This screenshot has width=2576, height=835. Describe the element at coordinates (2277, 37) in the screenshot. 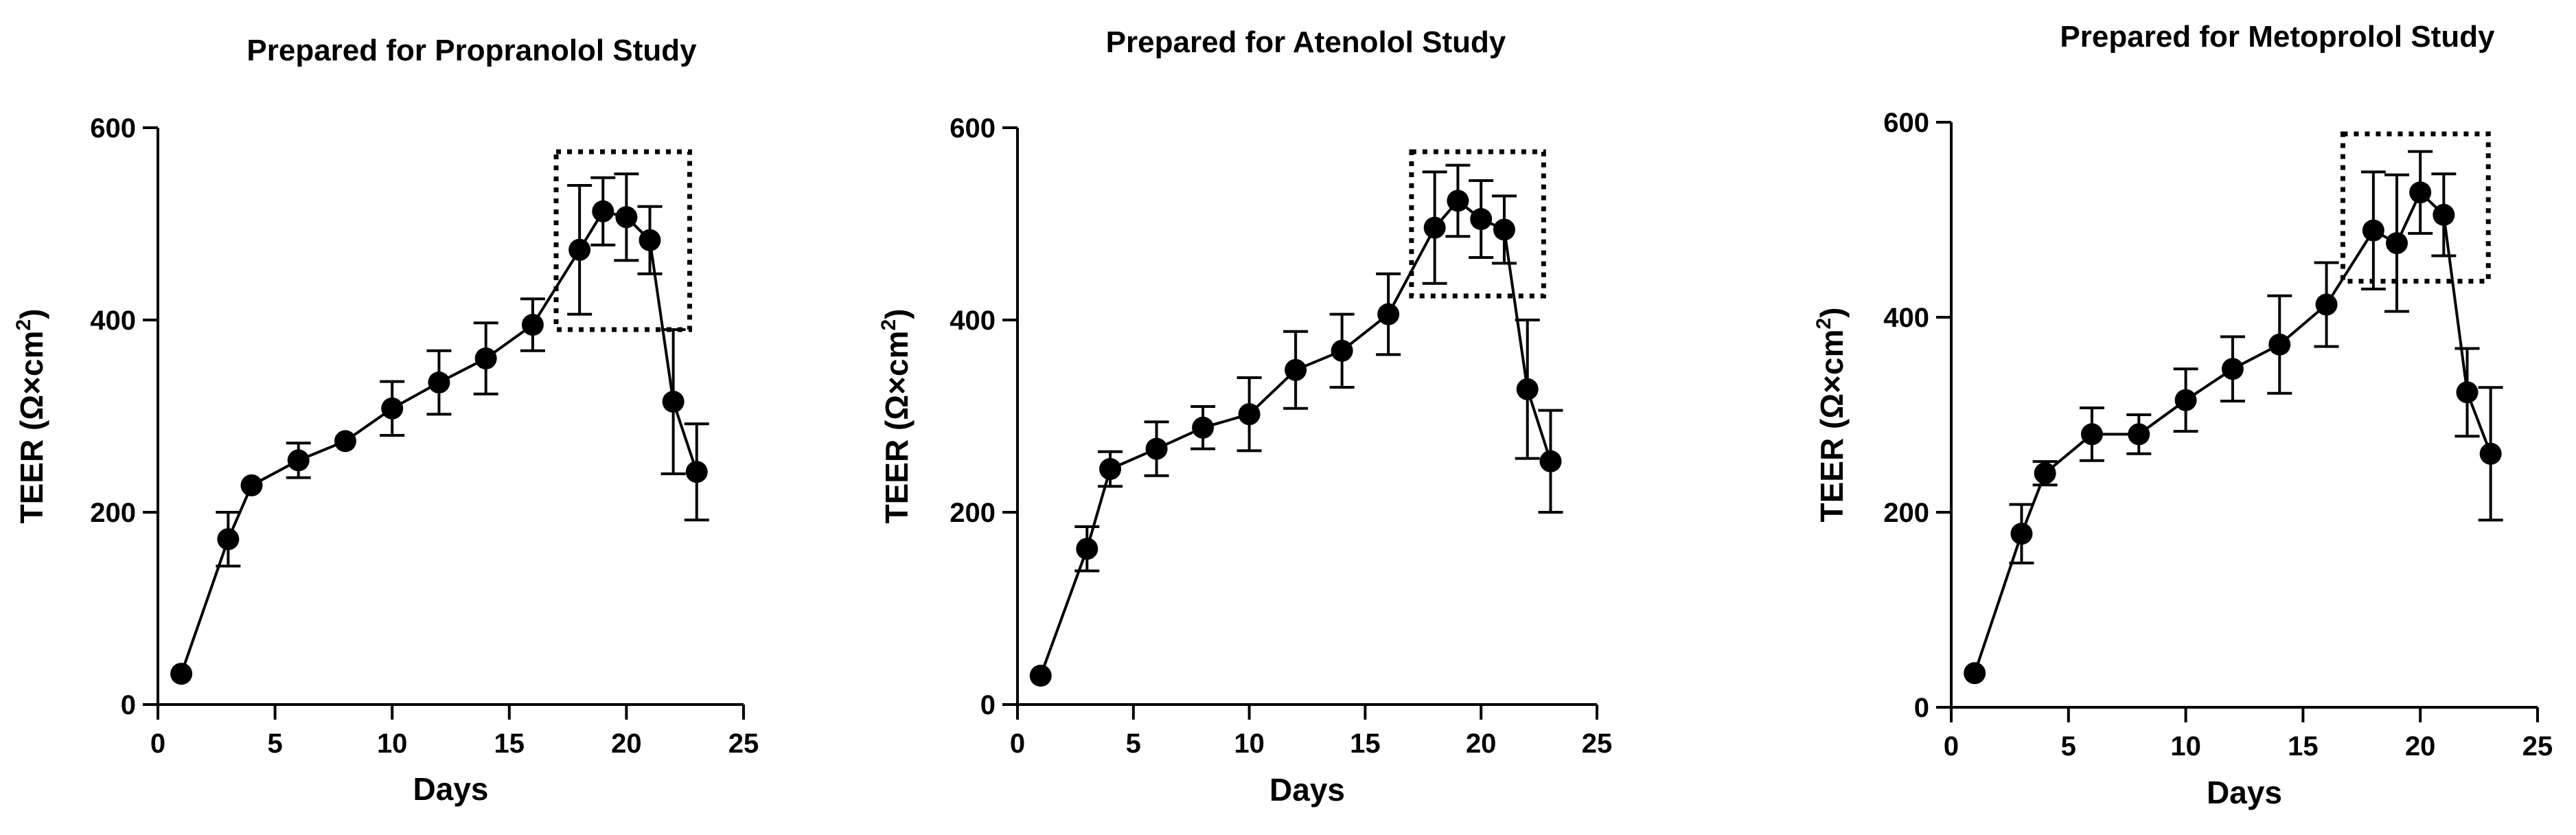

I see `chart-title: Prepared for Metoprolol Study` at that location.